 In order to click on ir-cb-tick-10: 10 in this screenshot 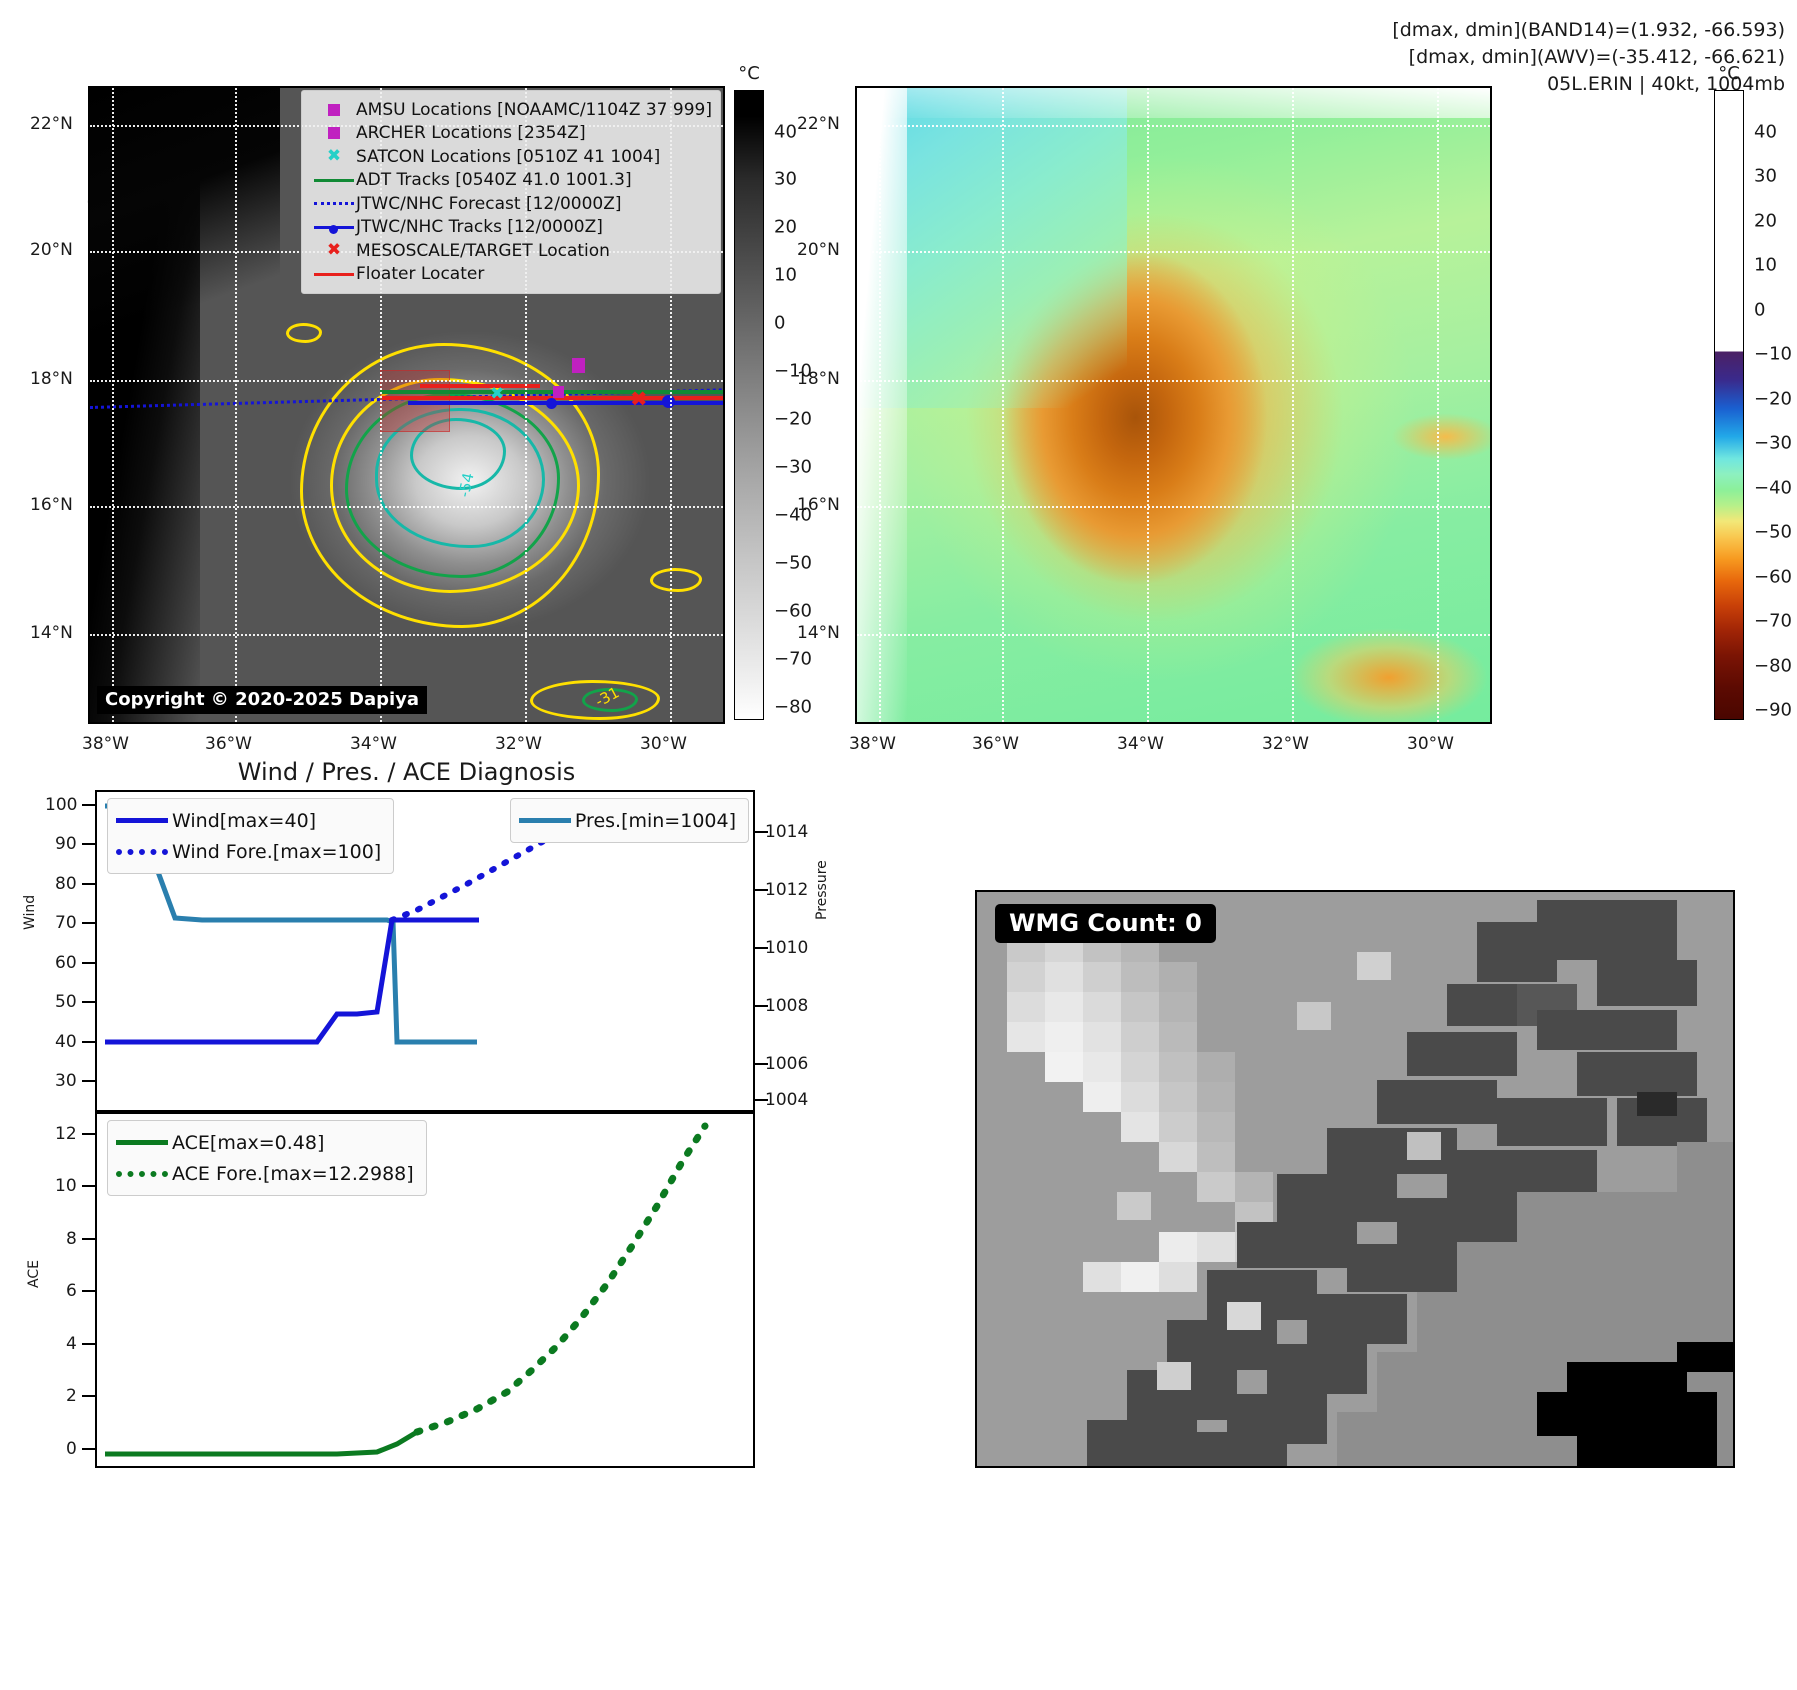, I will do `click(785, 275)`.